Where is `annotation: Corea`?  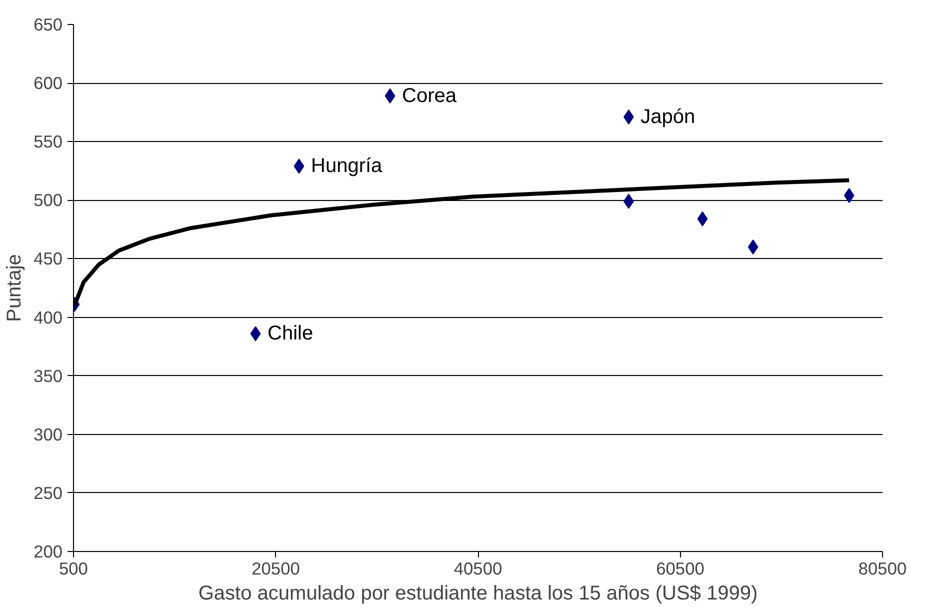
annotation: Corea is located at coordinates (430, 95).